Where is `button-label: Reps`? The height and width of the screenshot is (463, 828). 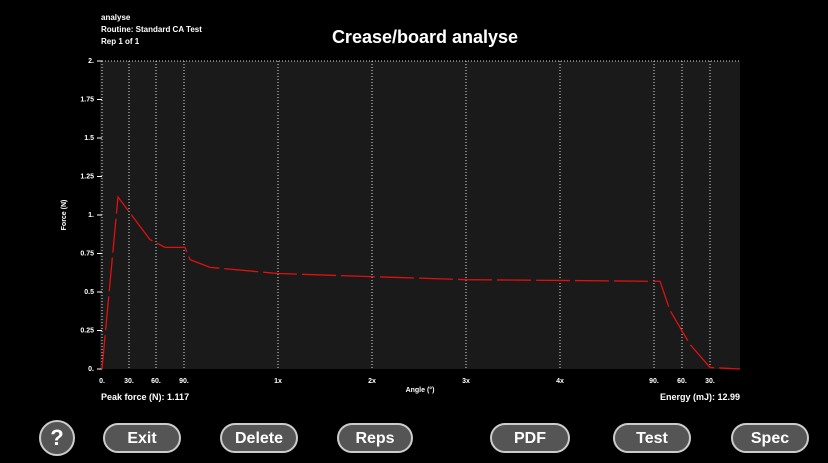 button-label: Reps is located at coordinates (374, 438).